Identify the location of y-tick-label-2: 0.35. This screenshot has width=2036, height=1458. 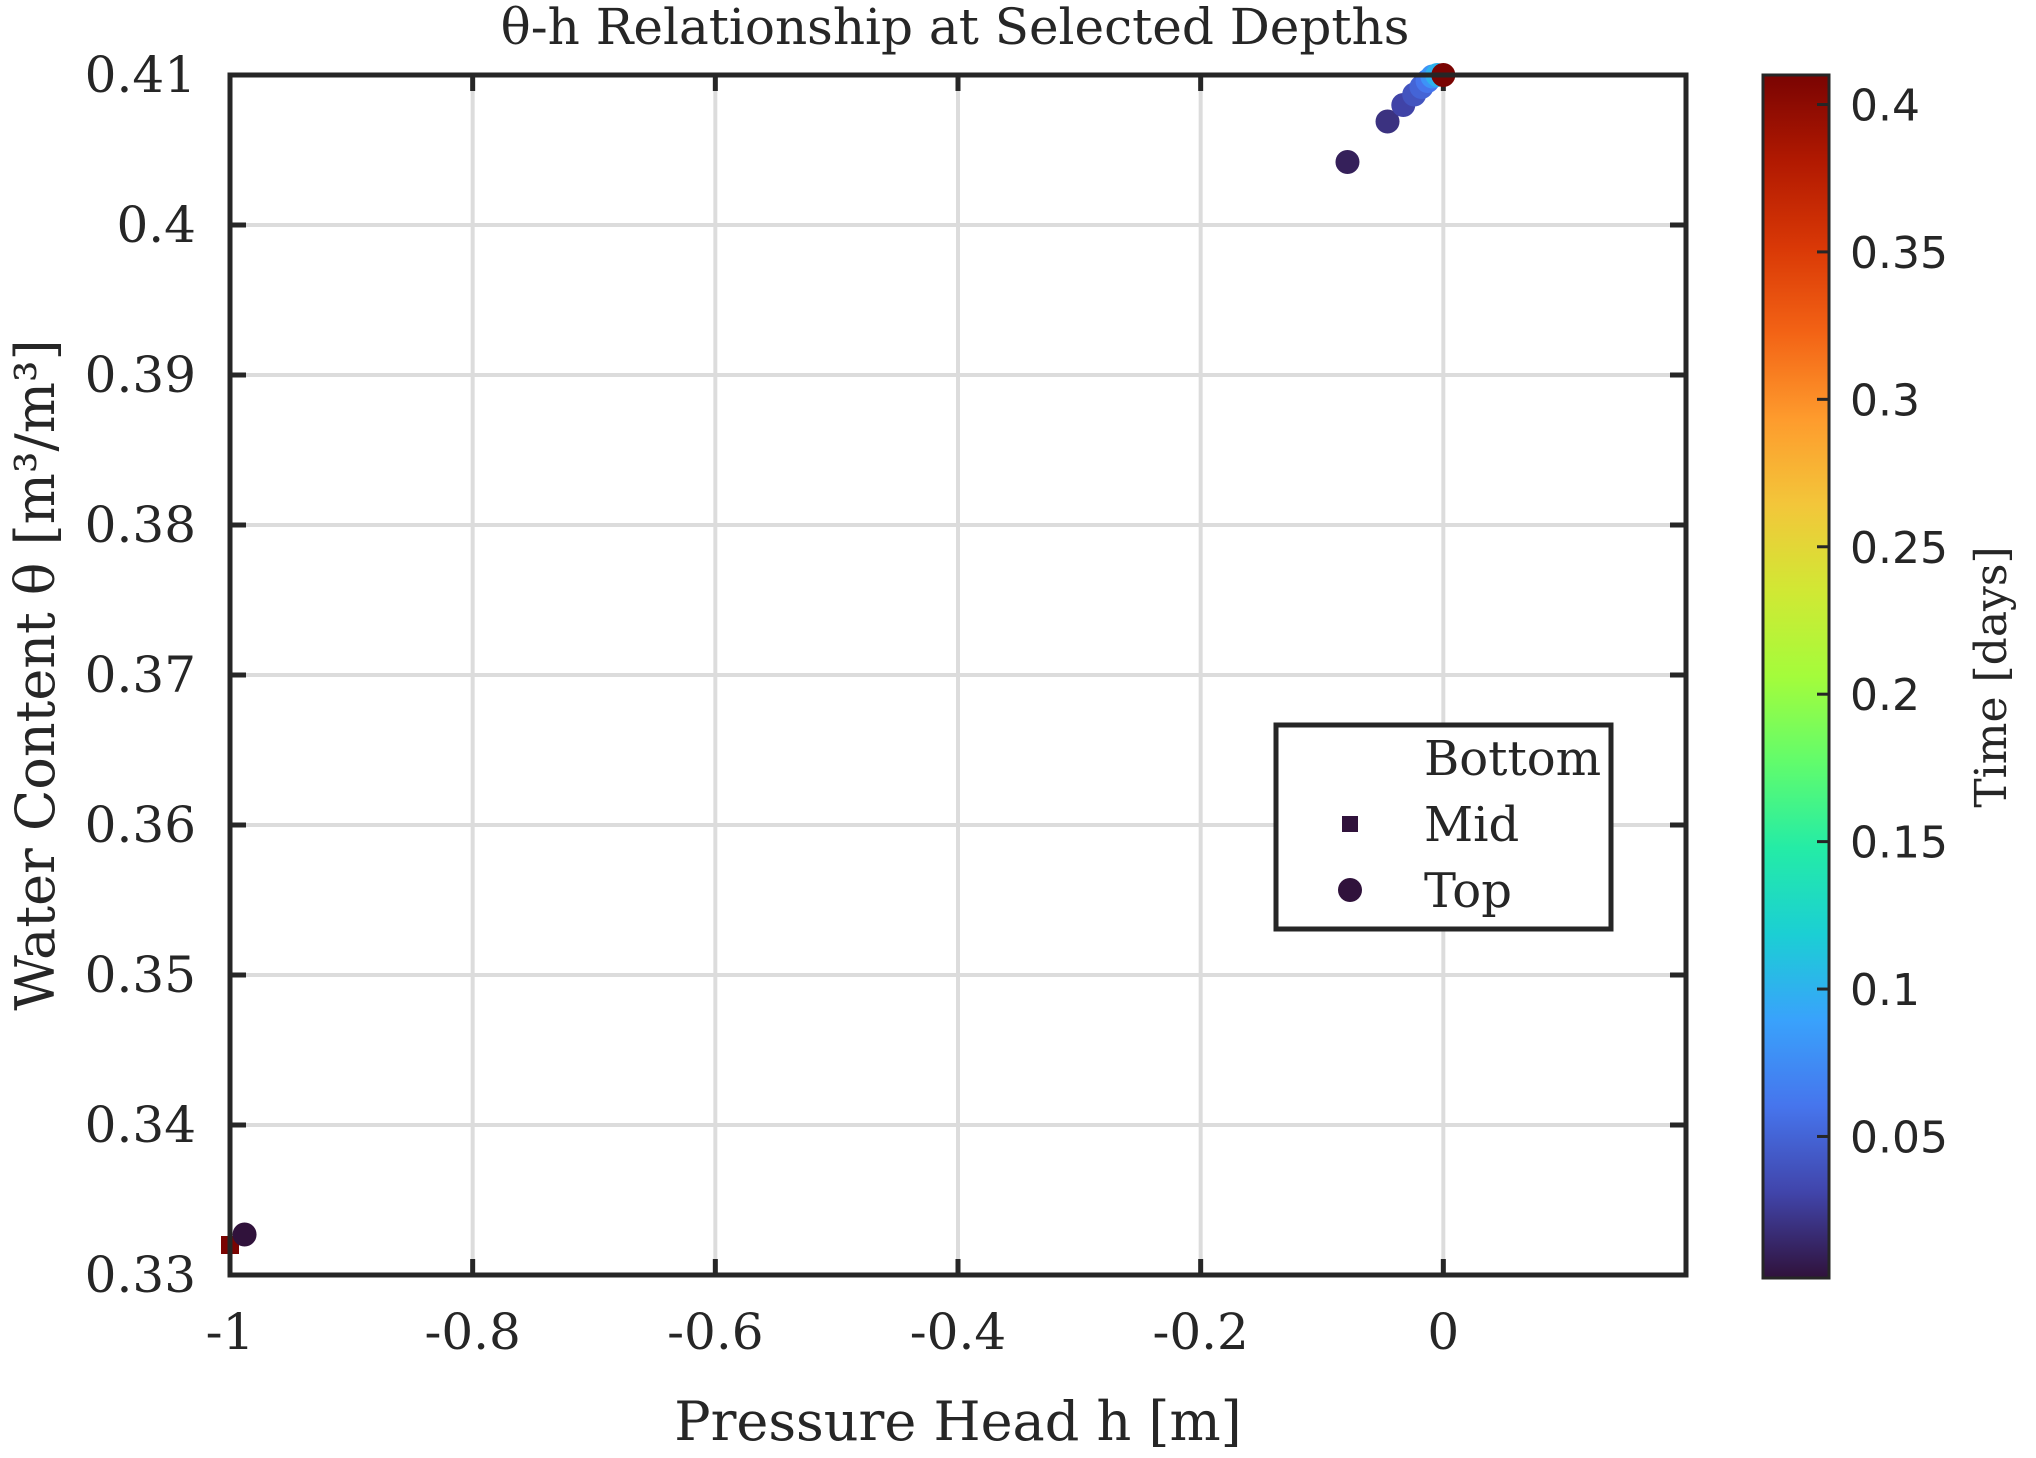
(140, 975).